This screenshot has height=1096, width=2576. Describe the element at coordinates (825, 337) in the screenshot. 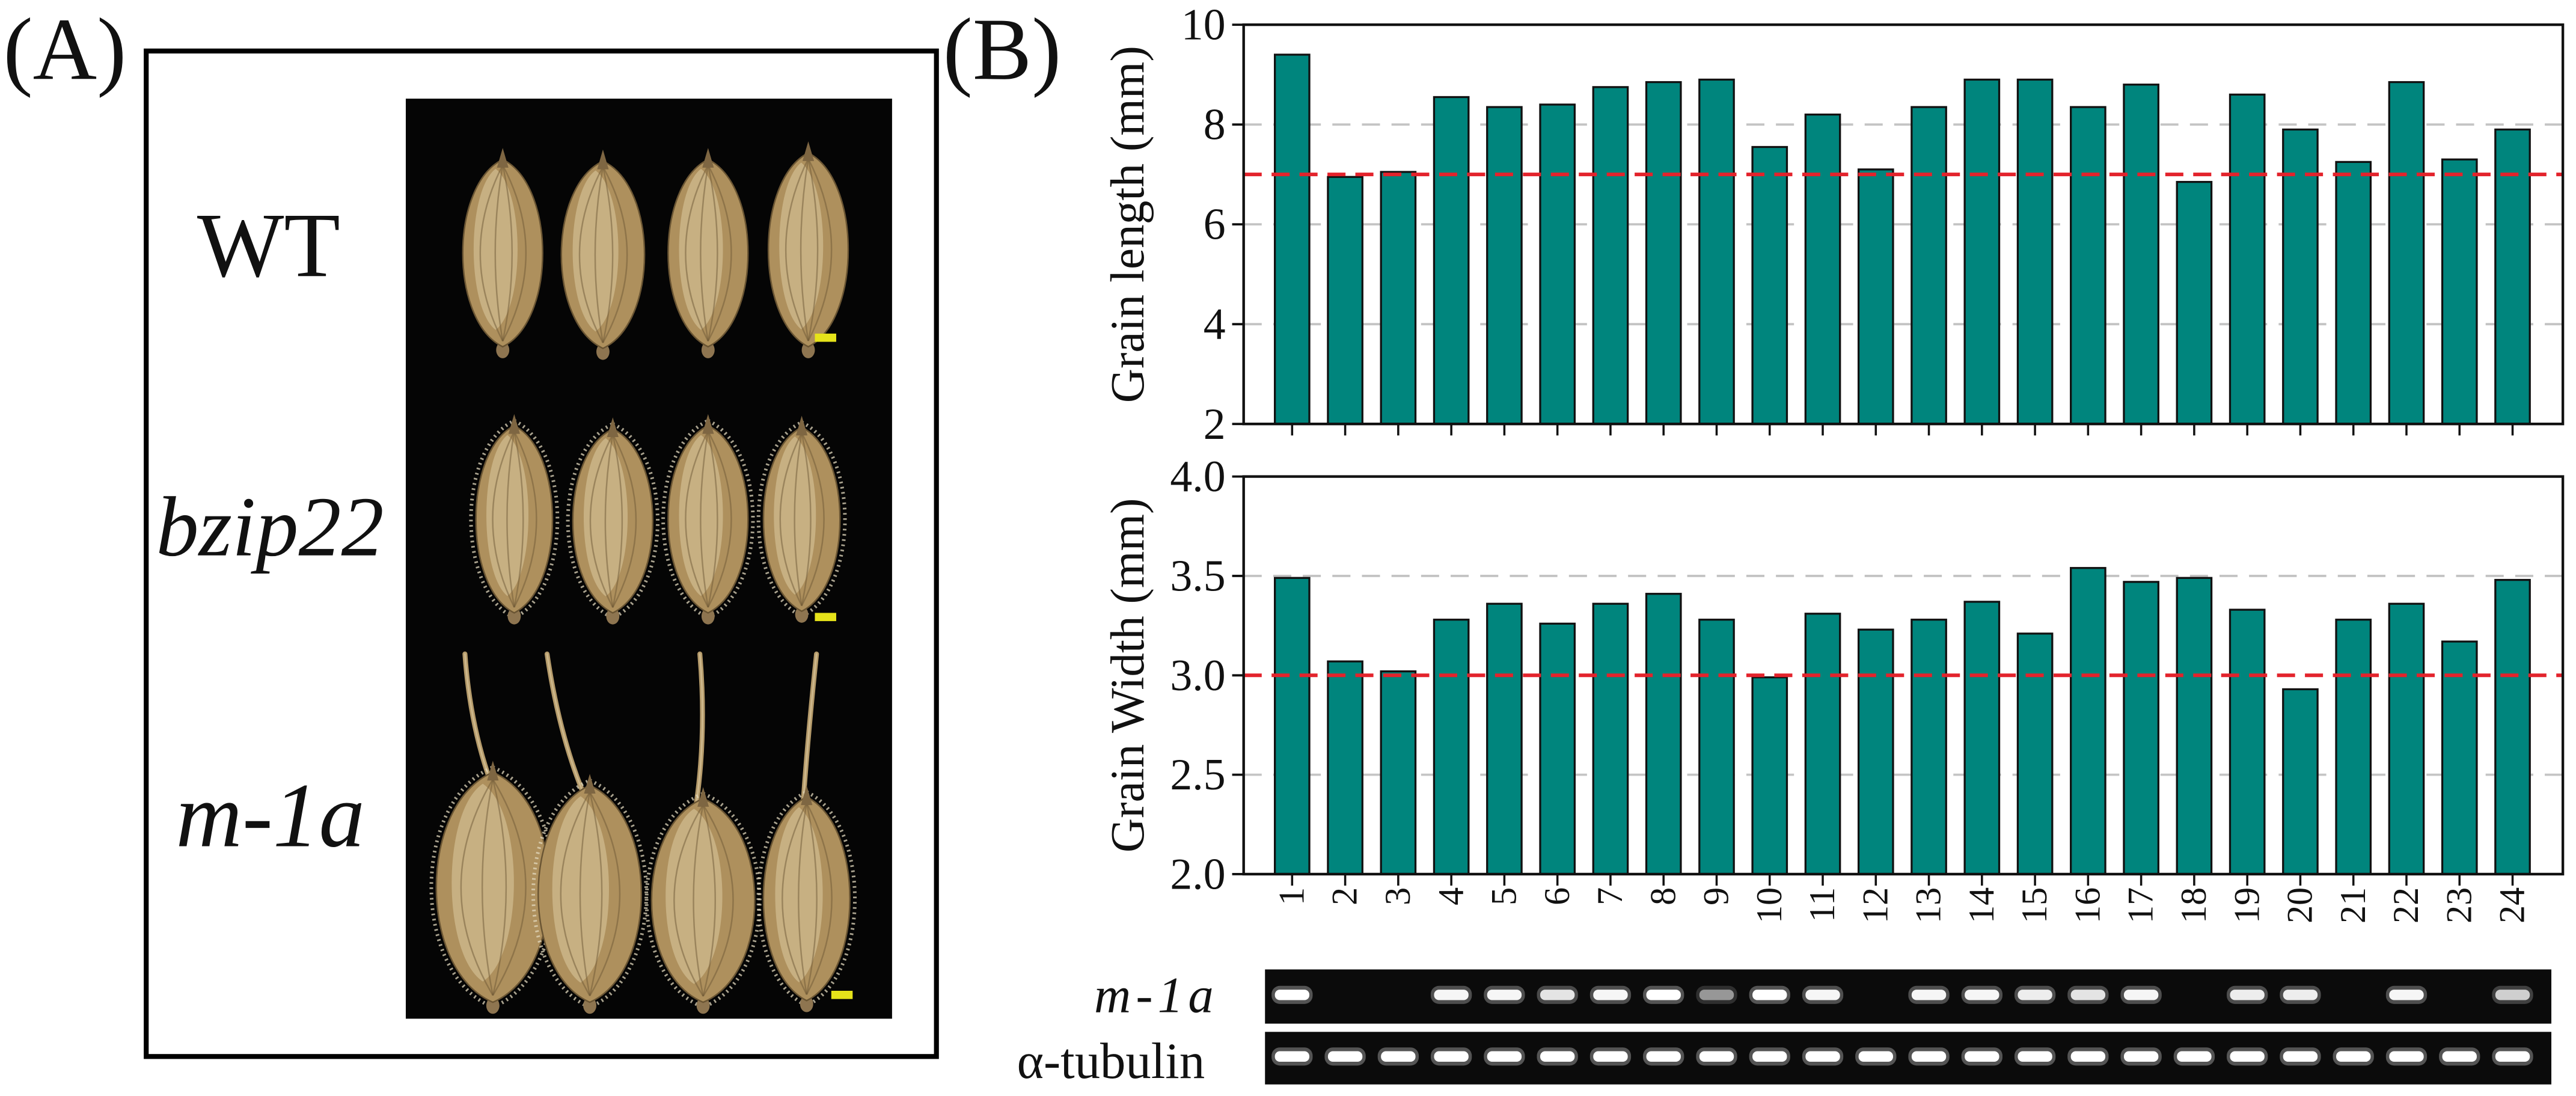

I see `scale-bar` at that location.